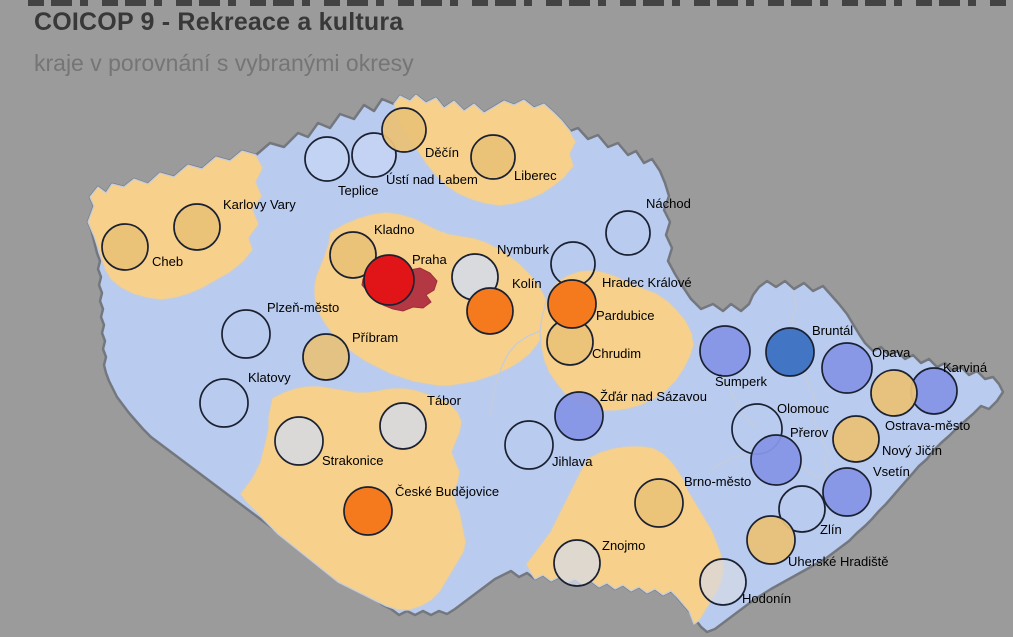 Image resolution: width=1013 pixels, height=637 pixels. I want to click on district-label: Liberec, so click(535, 175).